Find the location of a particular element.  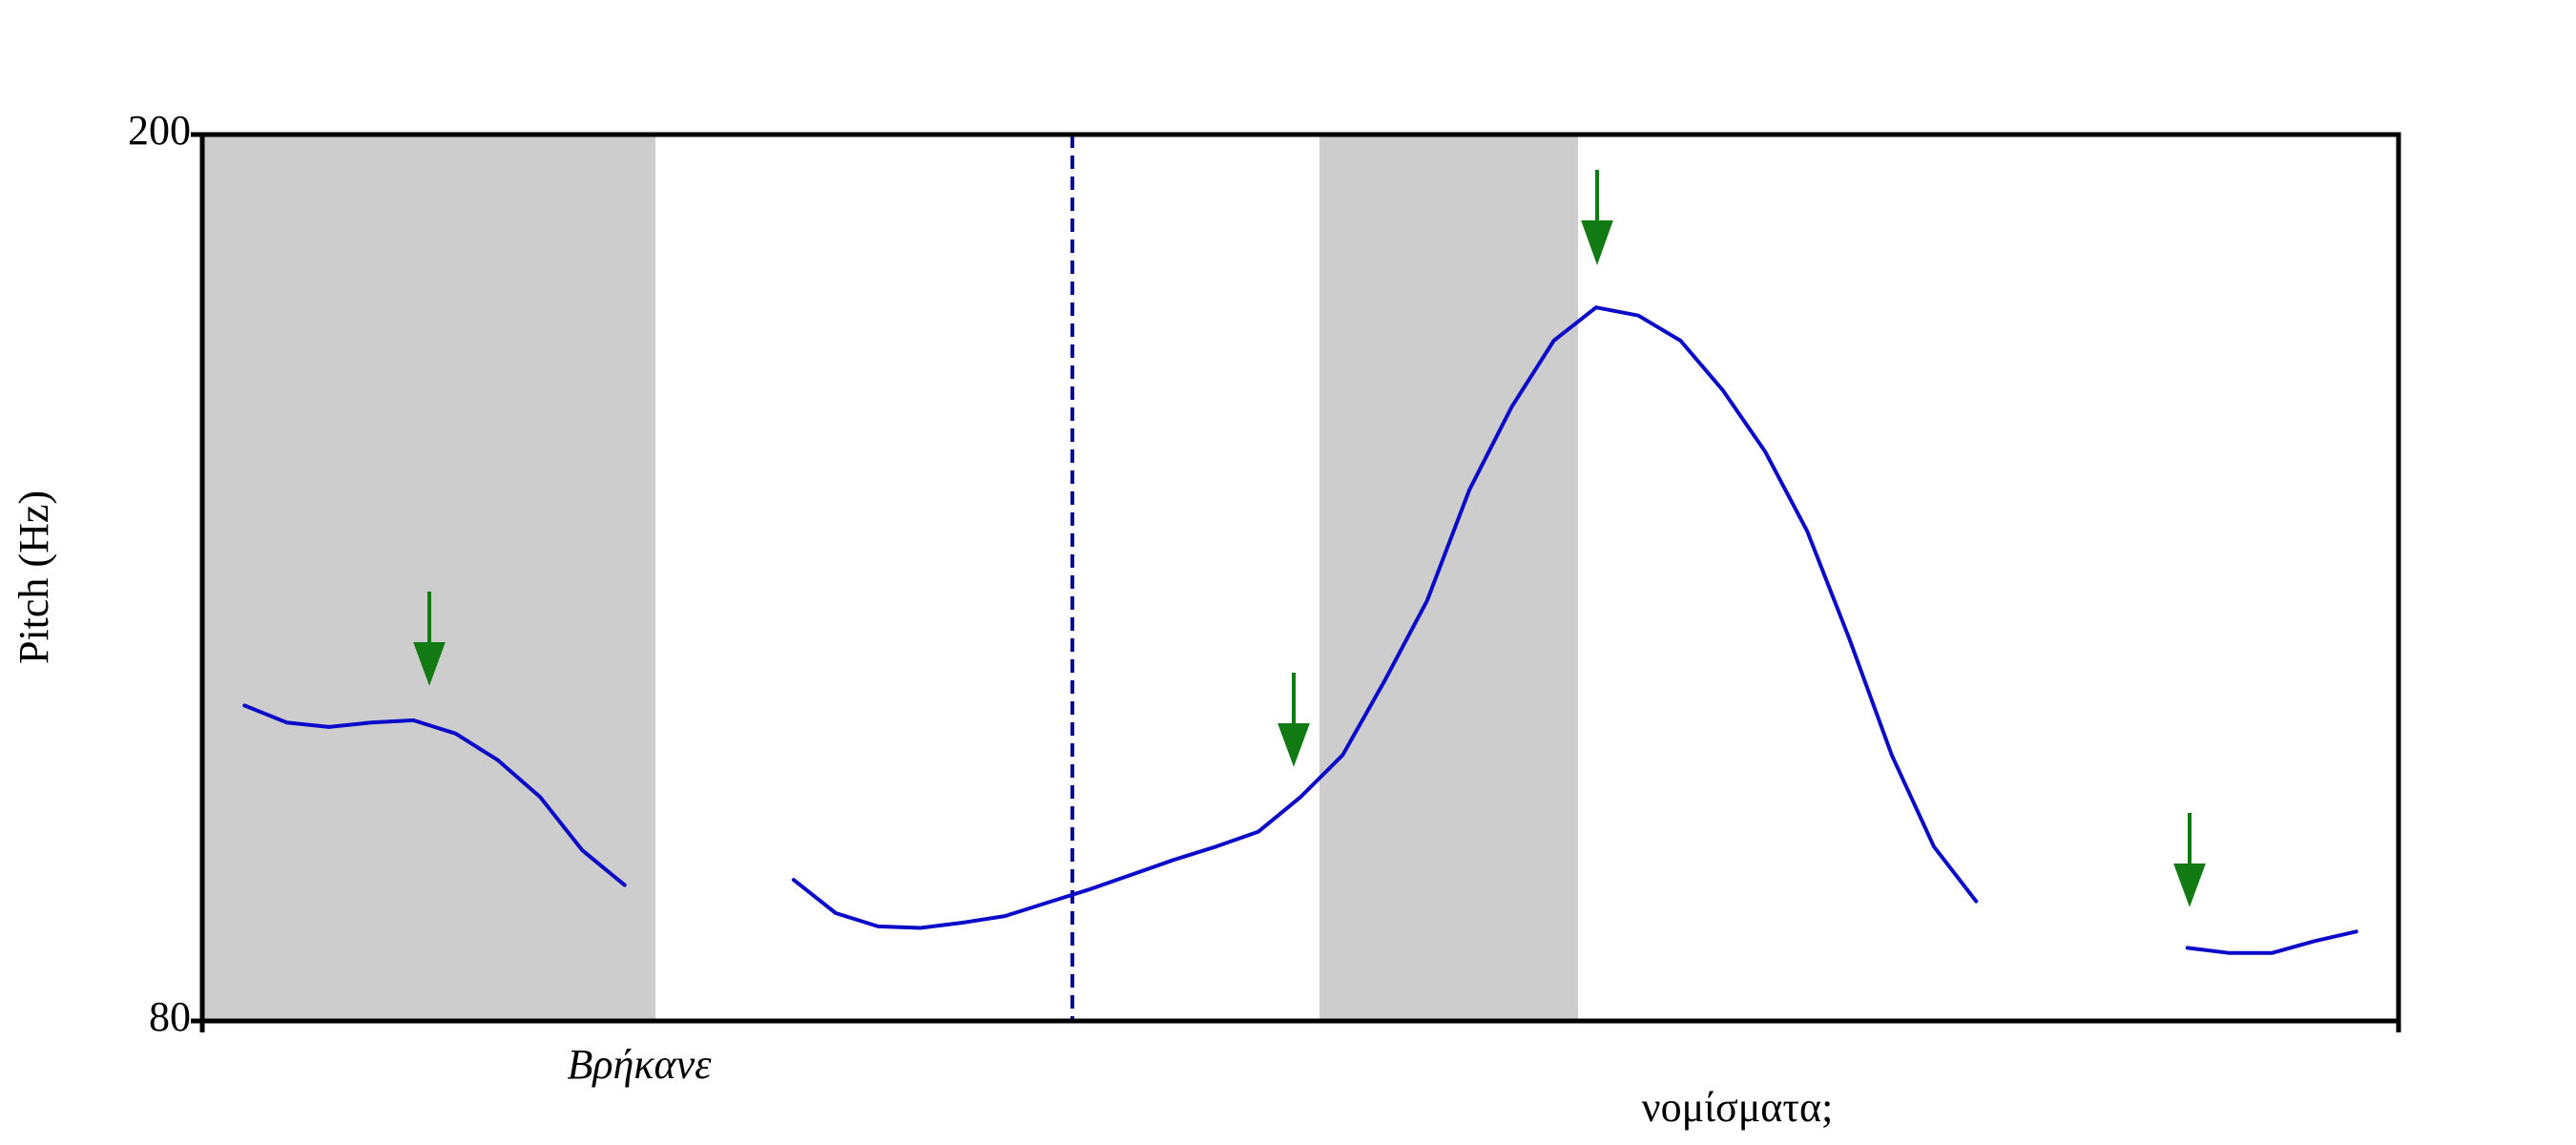

y-axis-label: Pitch (Hz) is located at coordinates (33, 577).